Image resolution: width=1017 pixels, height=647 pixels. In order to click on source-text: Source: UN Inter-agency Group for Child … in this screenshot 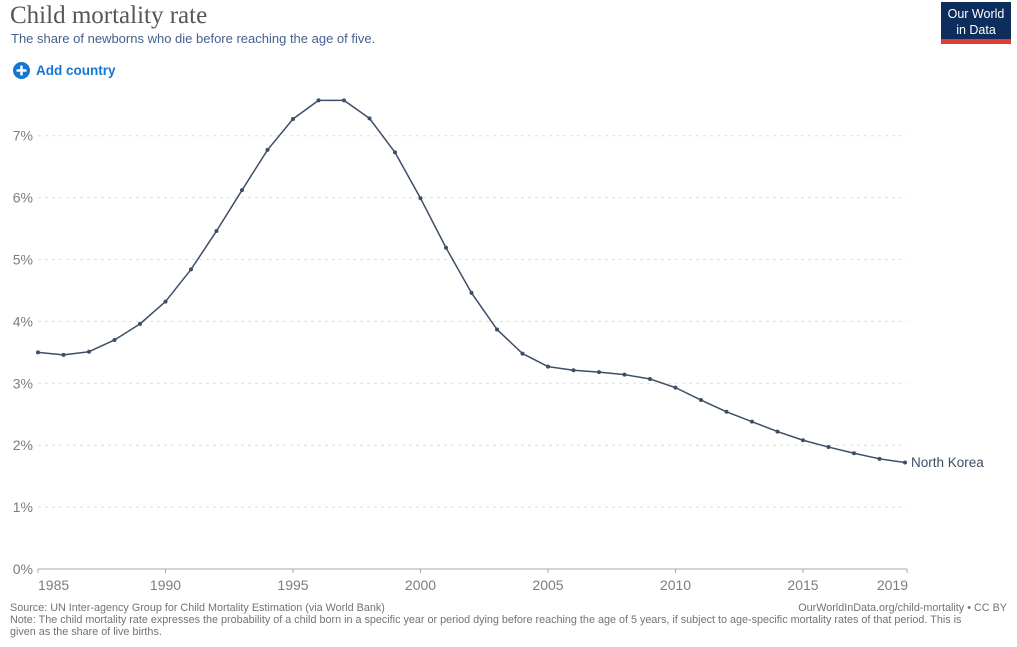, I will do `click(197, 608)`.